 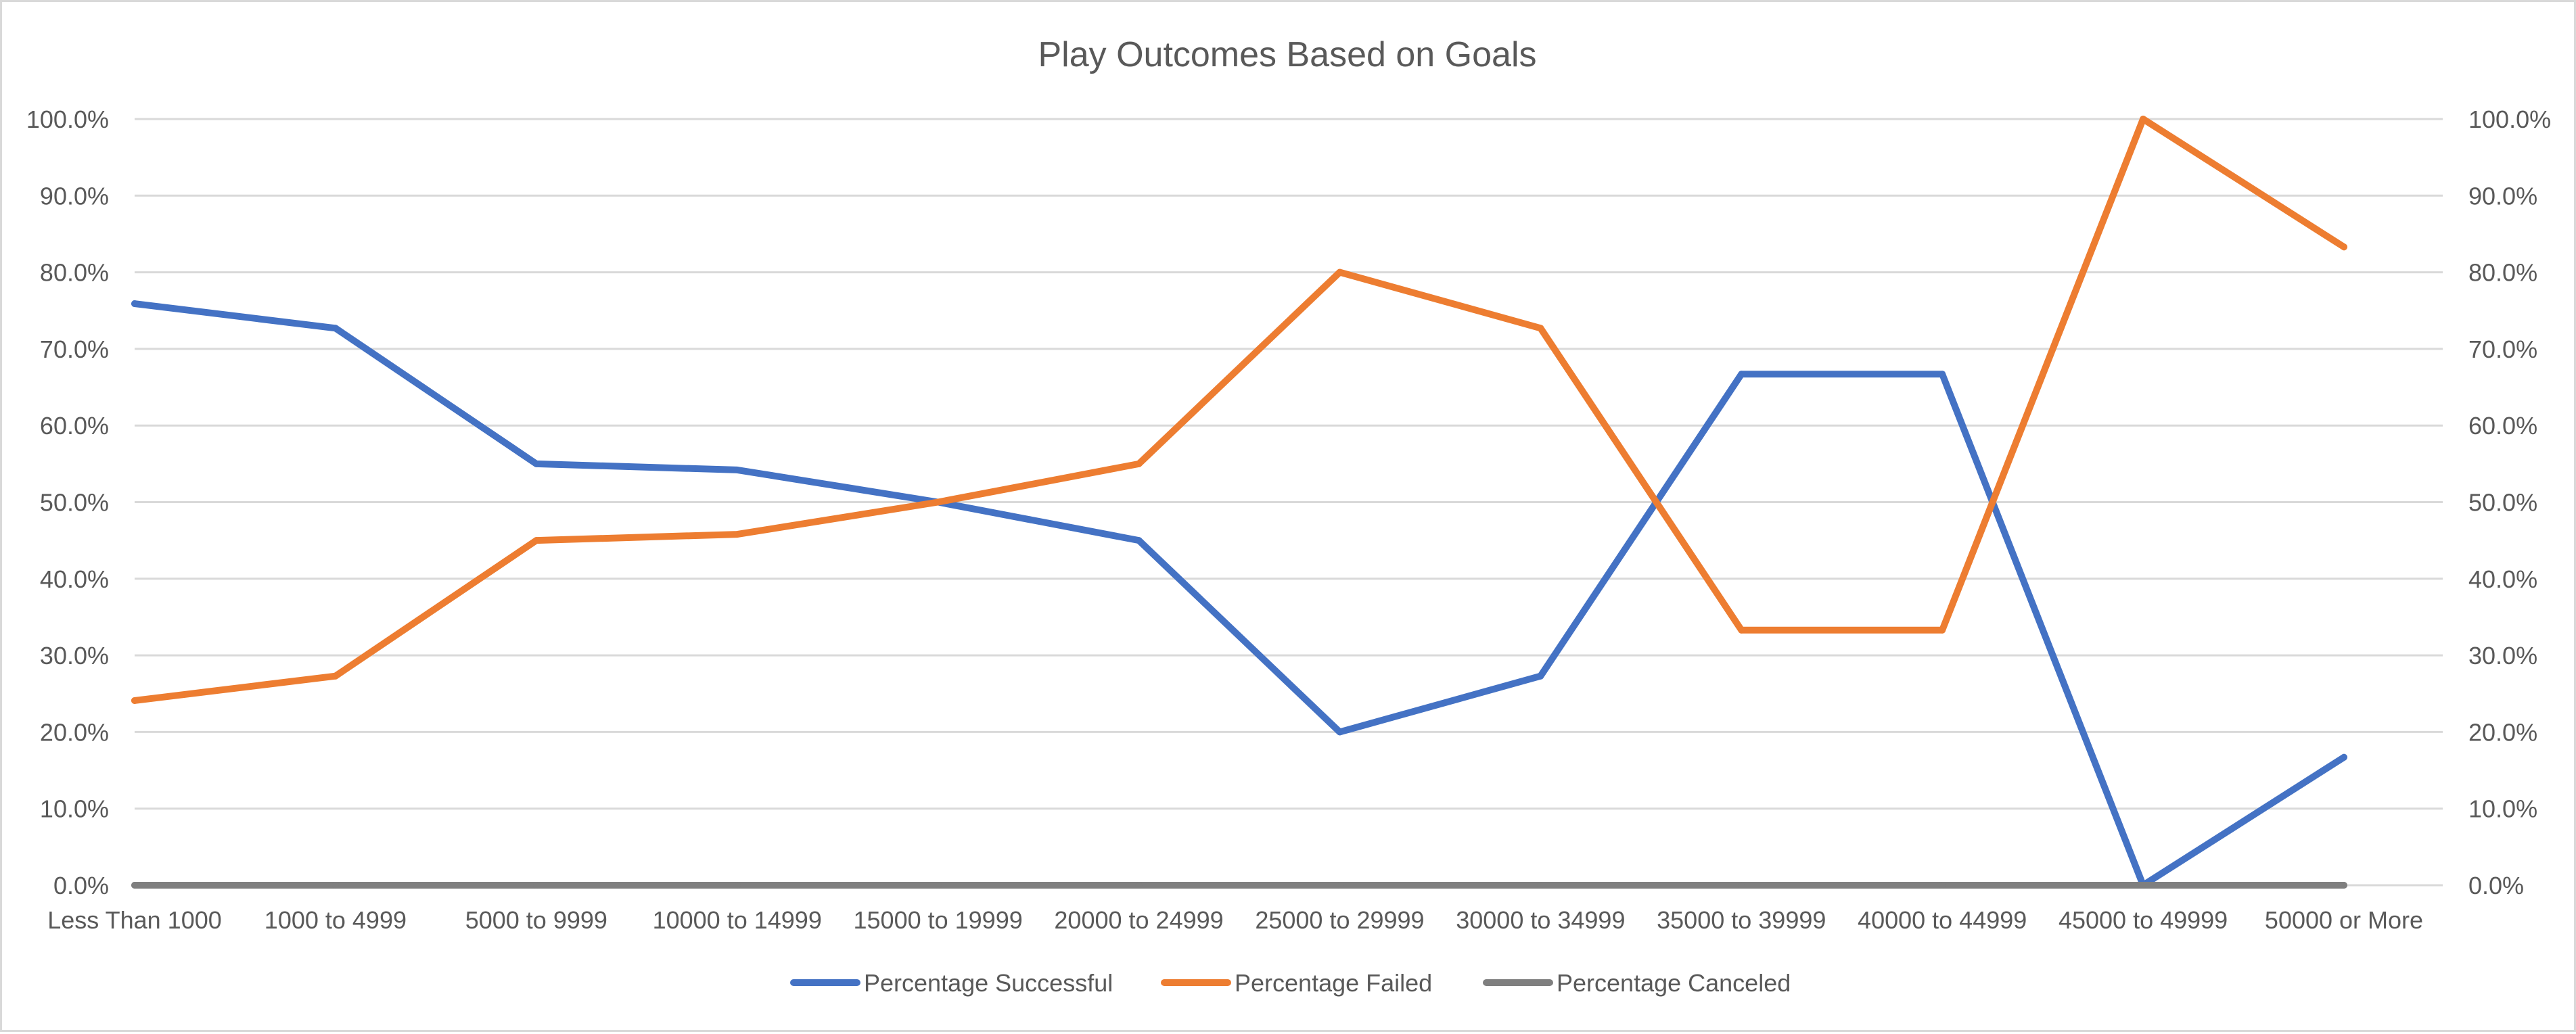 What do you see at coordinates (335, 920) in the screenshot?
I see `x-tick-label: 1000 to 4999` at bounding box center [335, 920].